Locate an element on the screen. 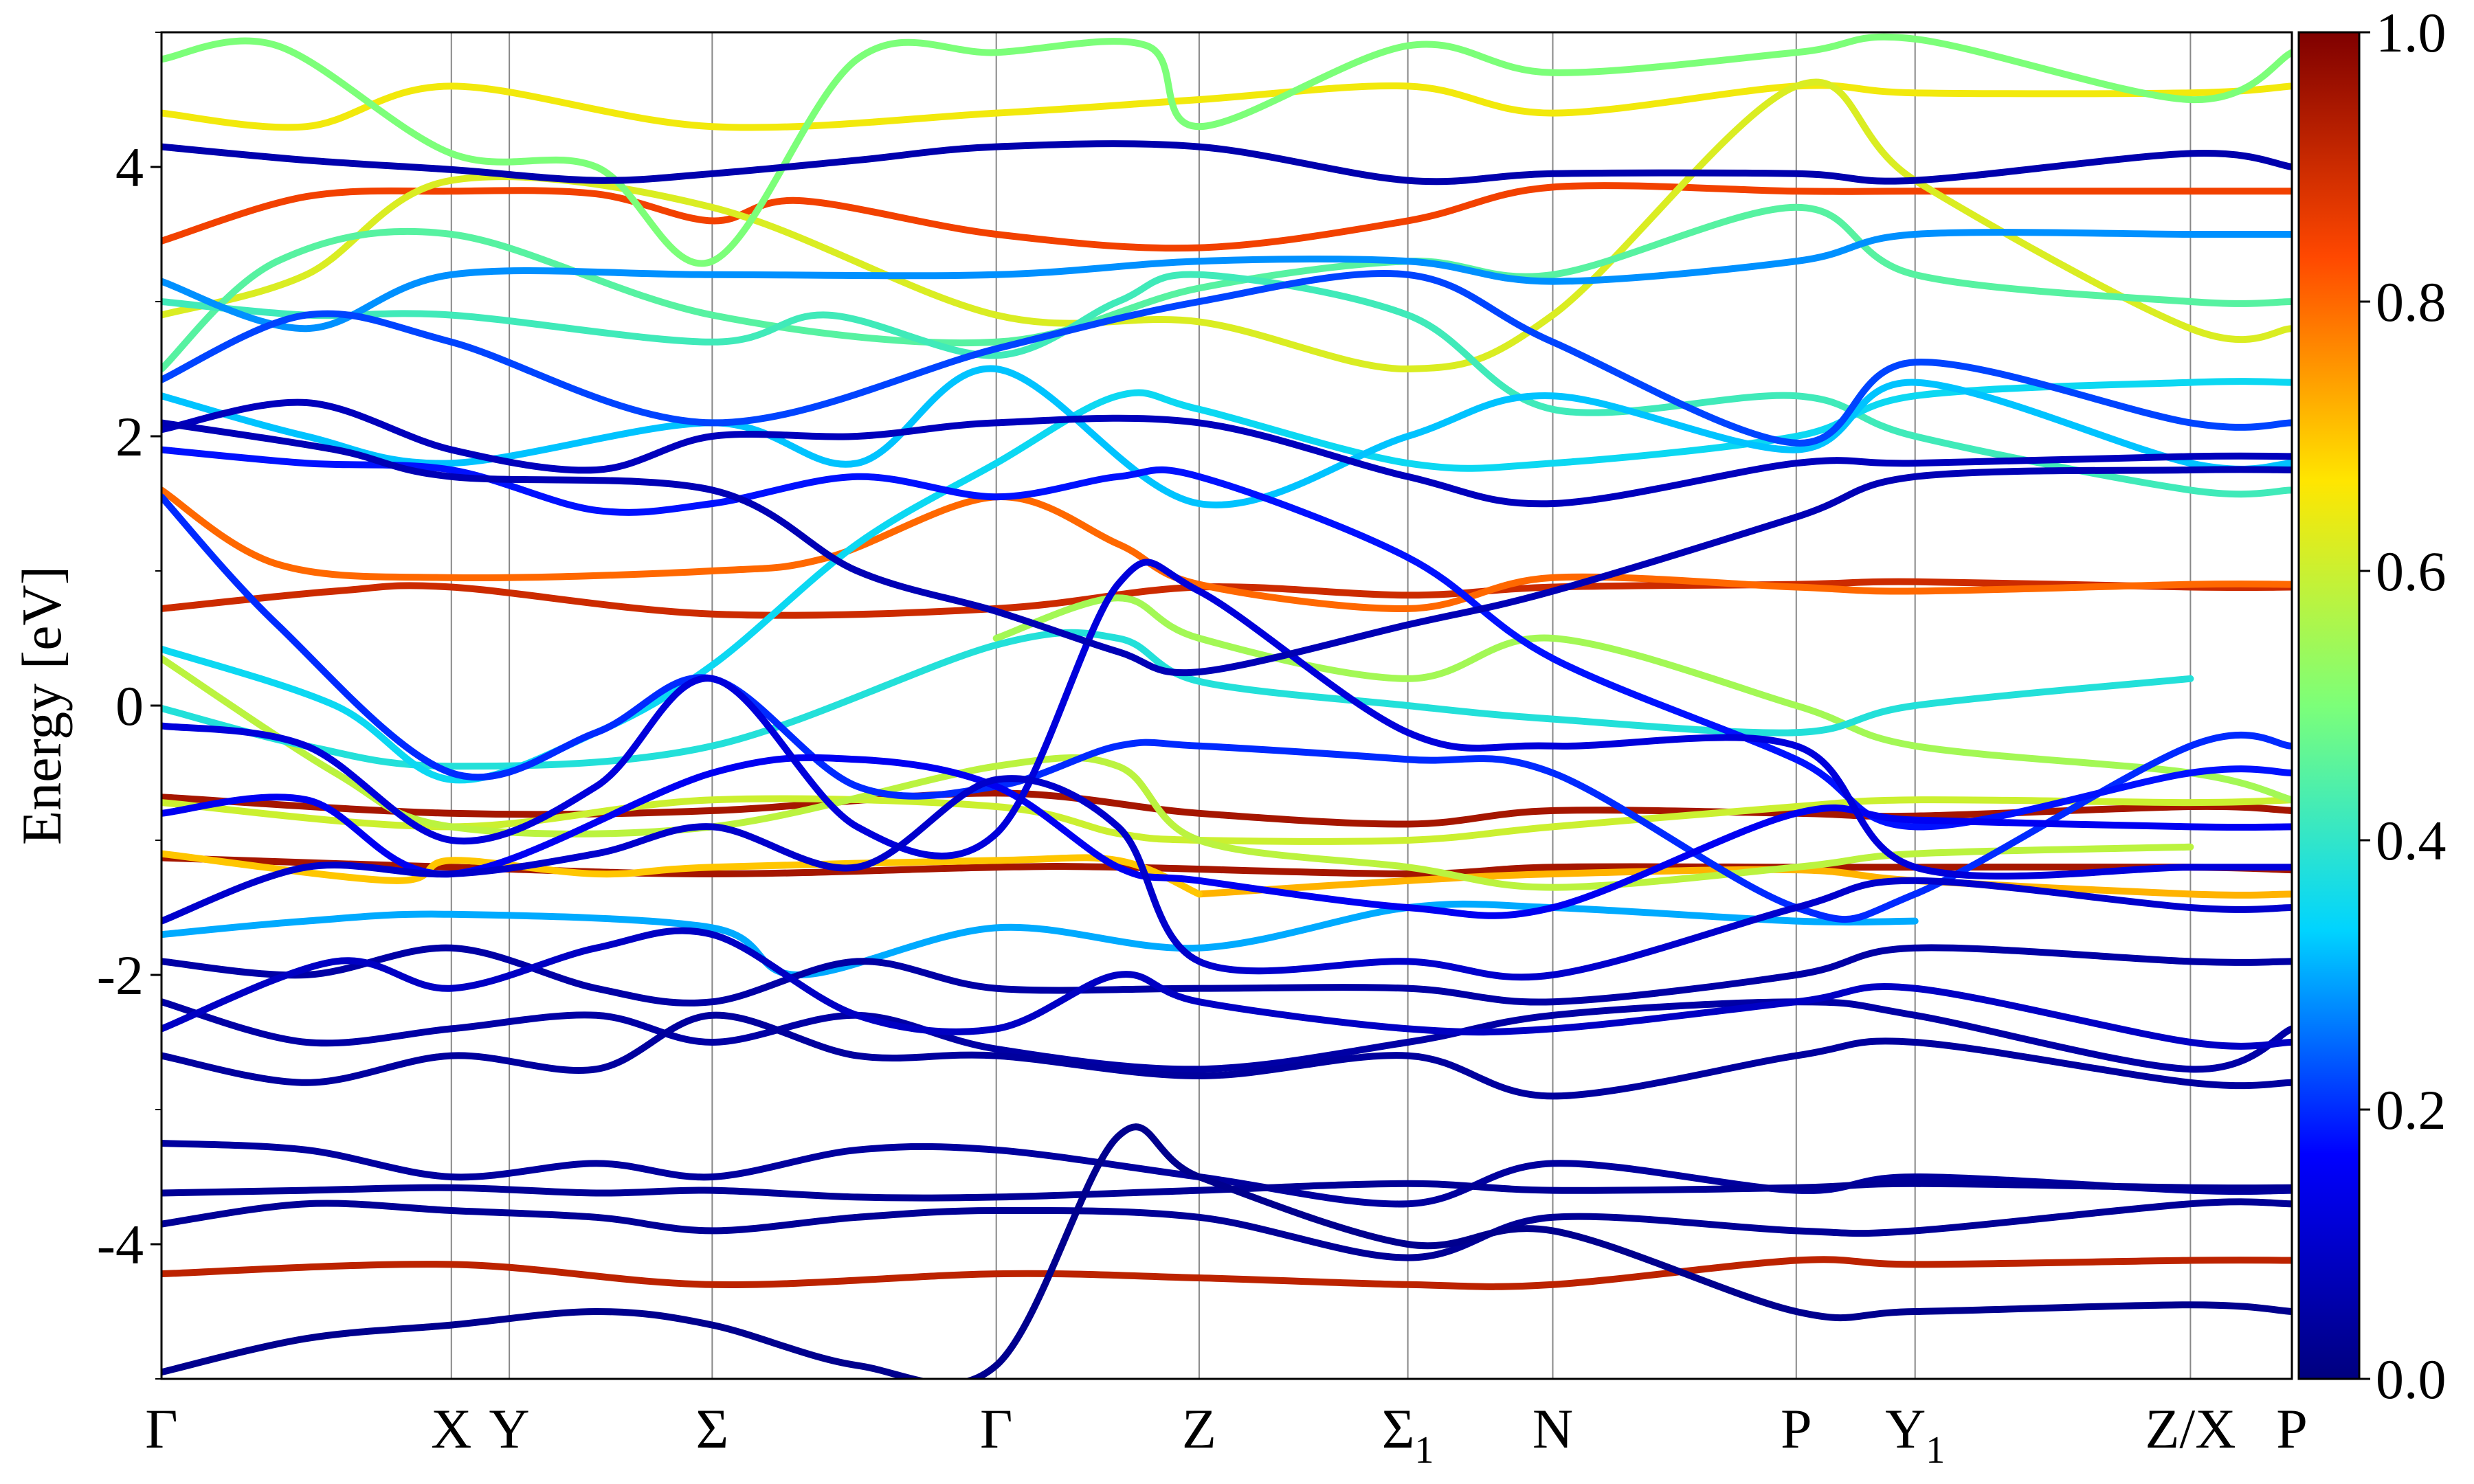 The height and width of the screenshot is (1484, 2474). colorbar-tick-label: 0.8 is located at coordinates (2411, 302).